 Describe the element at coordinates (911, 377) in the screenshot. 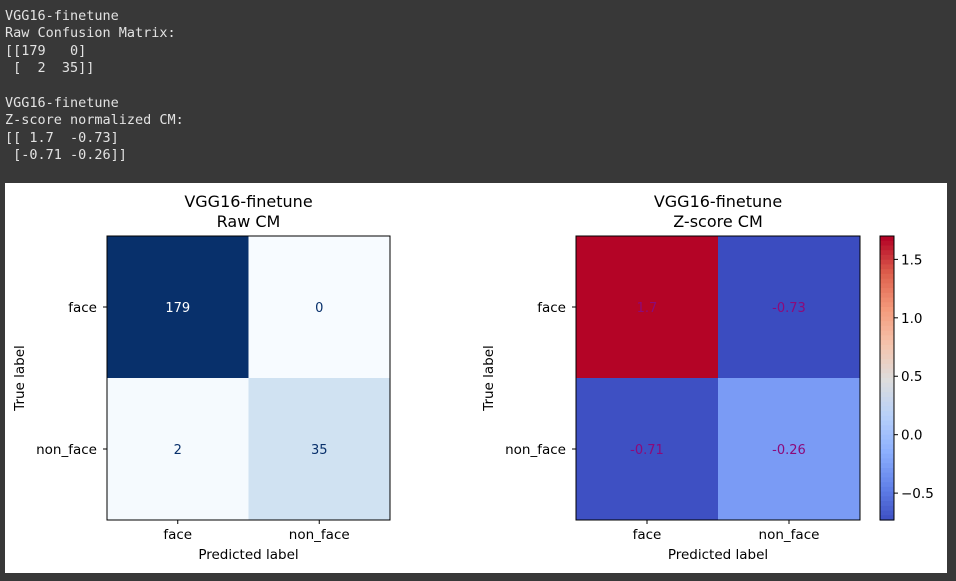

I see `colorbar-tick-label: 0.5` at that location.